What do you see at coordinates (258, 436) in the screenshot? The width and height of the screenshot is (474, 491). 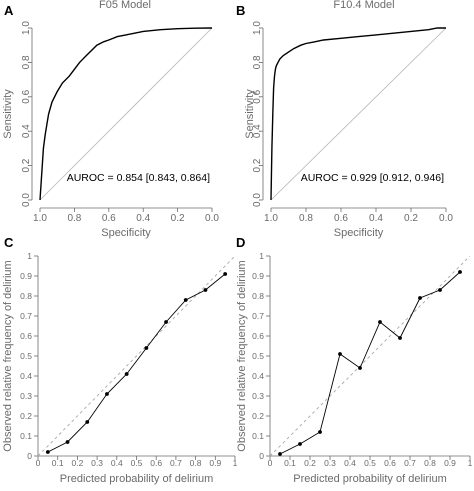 I see `y-tick-label-d: 0.1` at bounding box center [258, 436].